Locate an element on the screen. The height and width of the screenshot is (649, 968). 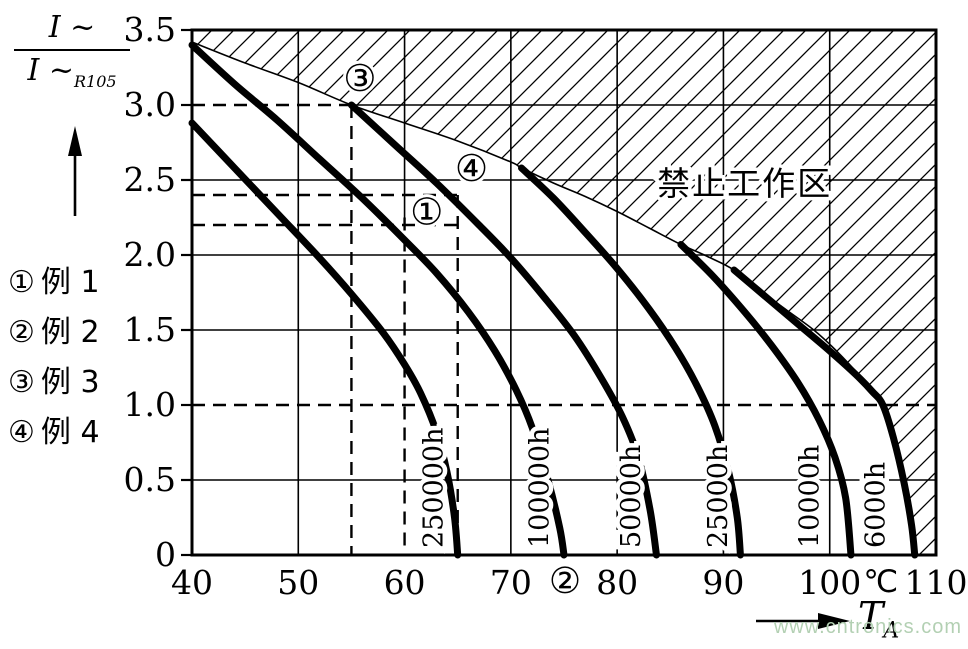
curve-label-250000h: 250000h is located at coordinates (433, 488).